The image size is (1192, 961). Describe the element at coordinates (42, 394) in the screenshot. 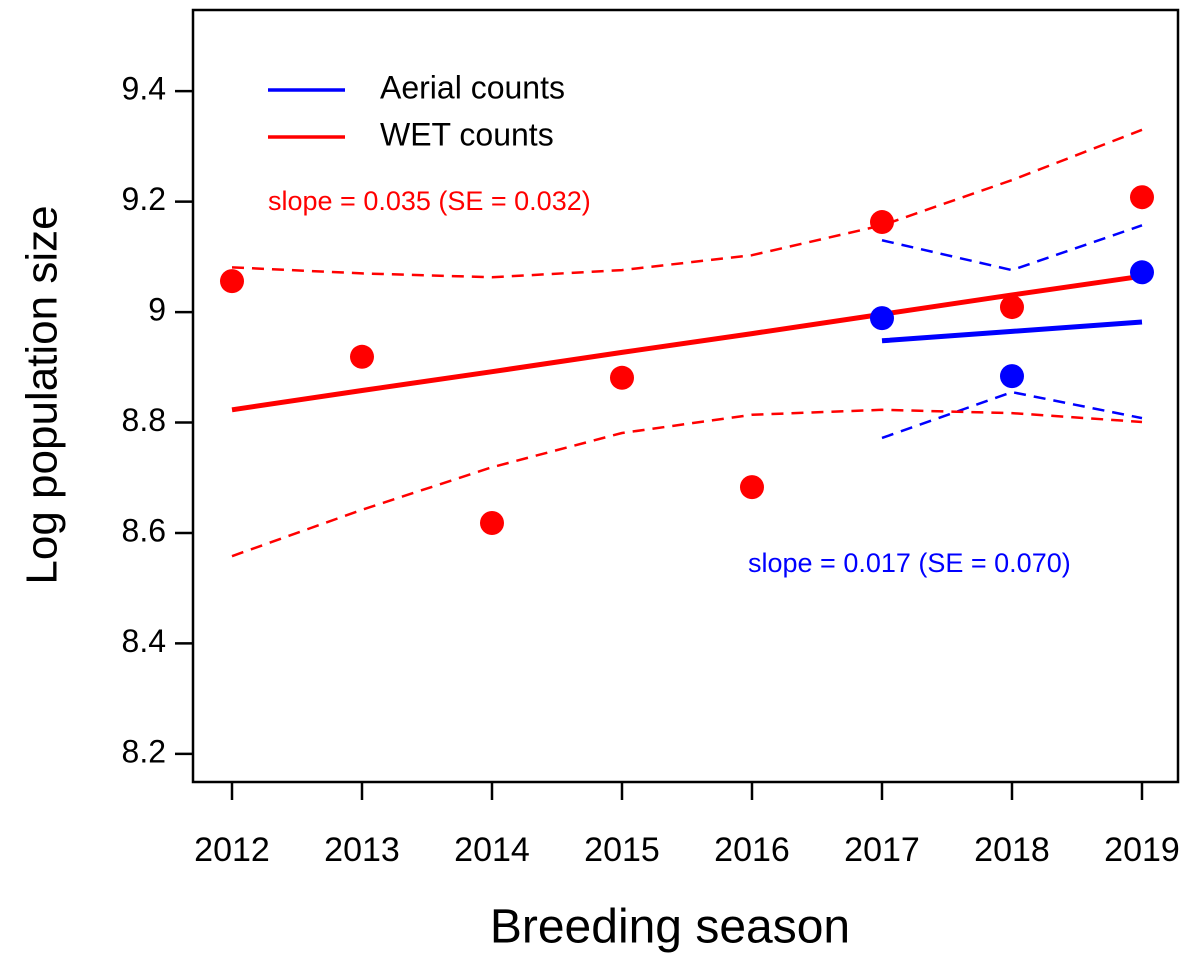

I see `y-axis-label: Log population size` at that location.